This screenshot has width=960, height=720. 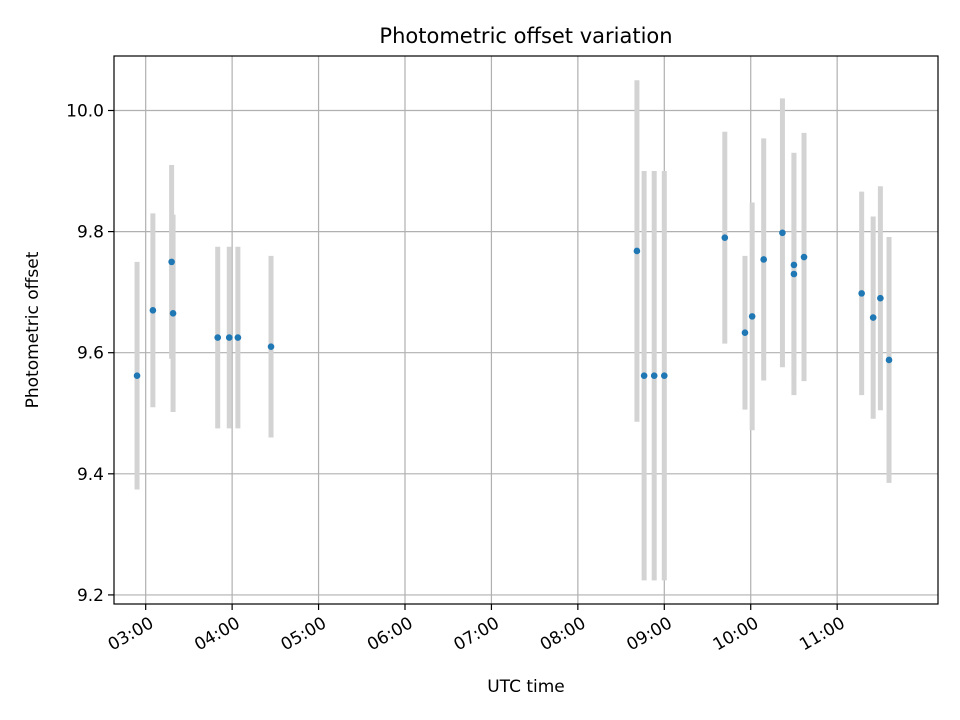 What do you see at coordinates (525, 36) in the screenshot?
I see `chart-title: Photometric offset variation` at bounding box center [525, 36].